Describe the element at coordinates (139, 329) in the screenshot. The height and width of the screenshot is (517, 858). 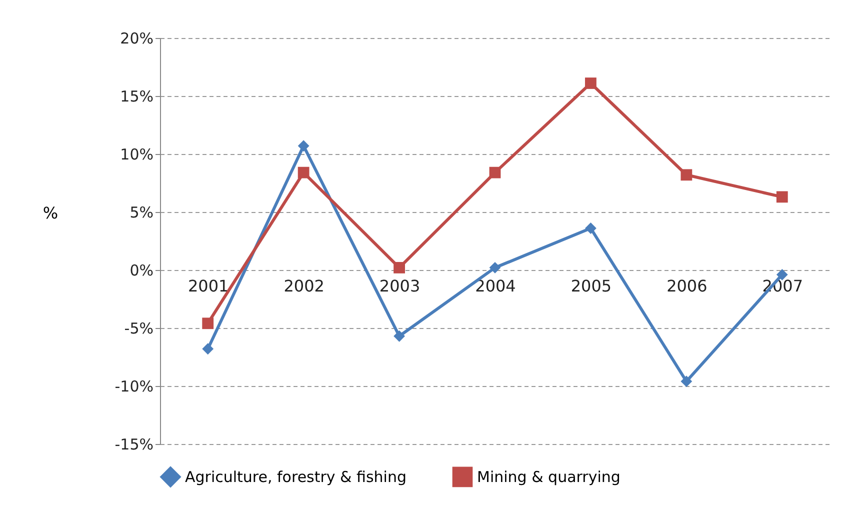
I see `y-tick-label: -5%` at that location.